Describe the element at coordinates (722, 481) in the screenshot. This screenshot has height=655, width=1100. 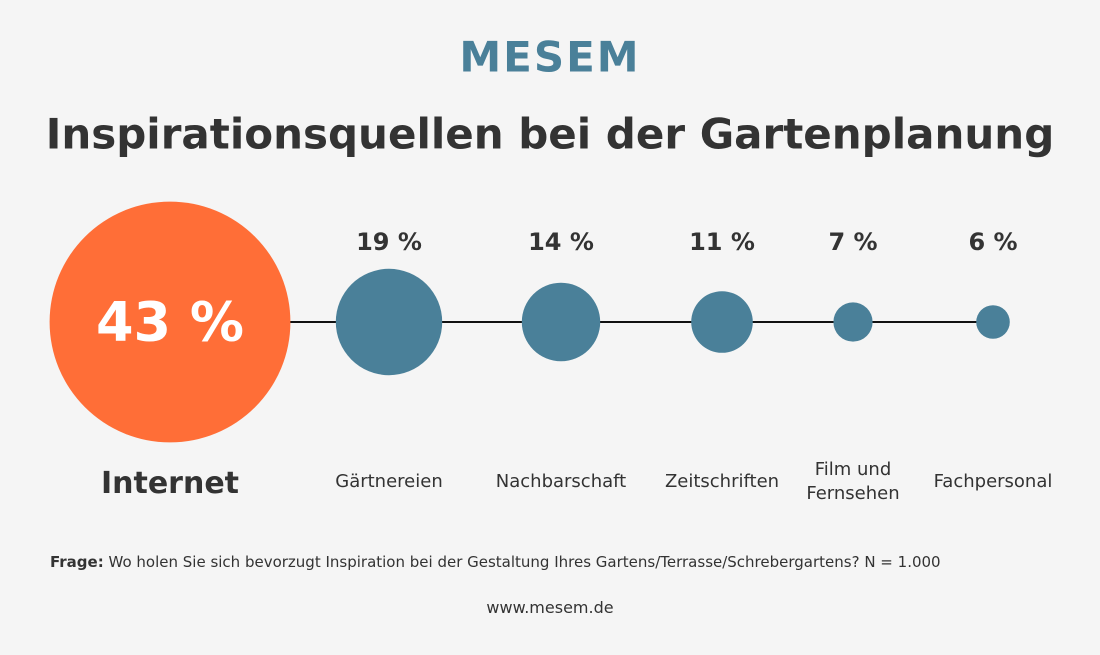
I see `category-label: Zeitschriften` at that location.